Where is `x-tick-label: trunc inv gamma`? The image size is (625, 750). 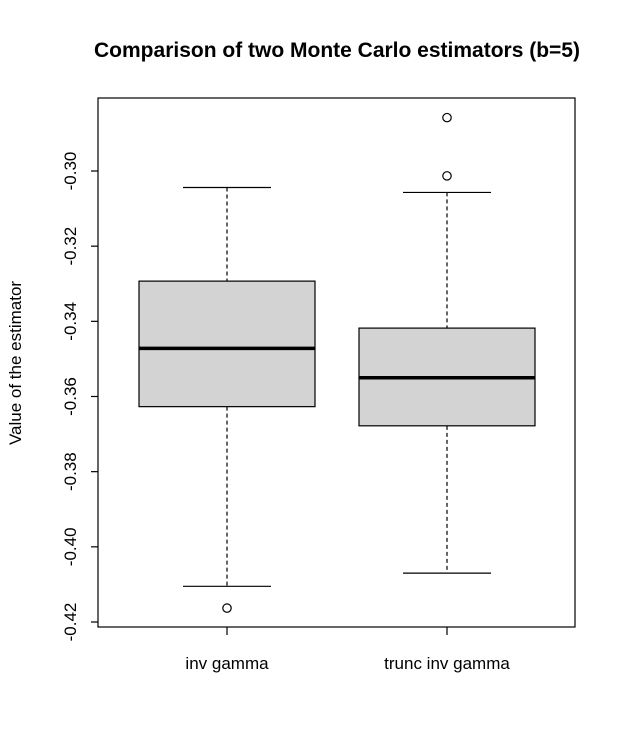
x-tick-label: trunc inv gamma is located at coordinates (447, 663).